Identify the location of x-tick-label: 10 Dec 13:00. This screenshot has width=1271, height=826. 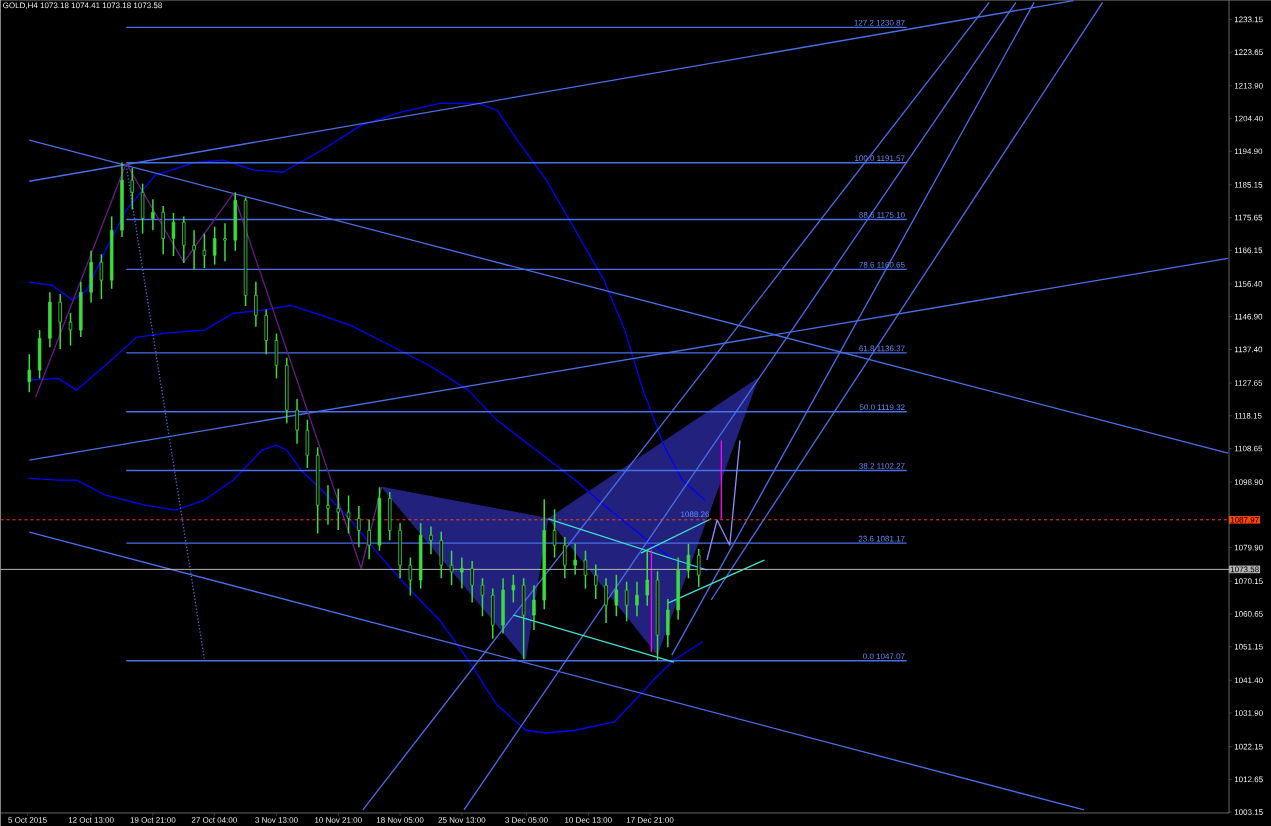
(588, 820).